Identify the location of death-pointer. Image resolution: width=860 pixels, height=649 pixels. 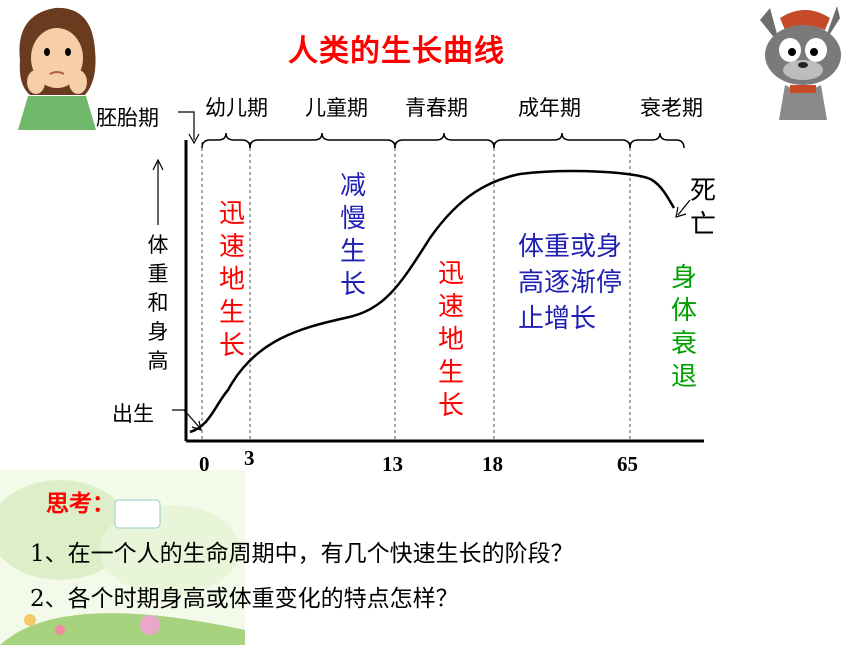
(684, 207).